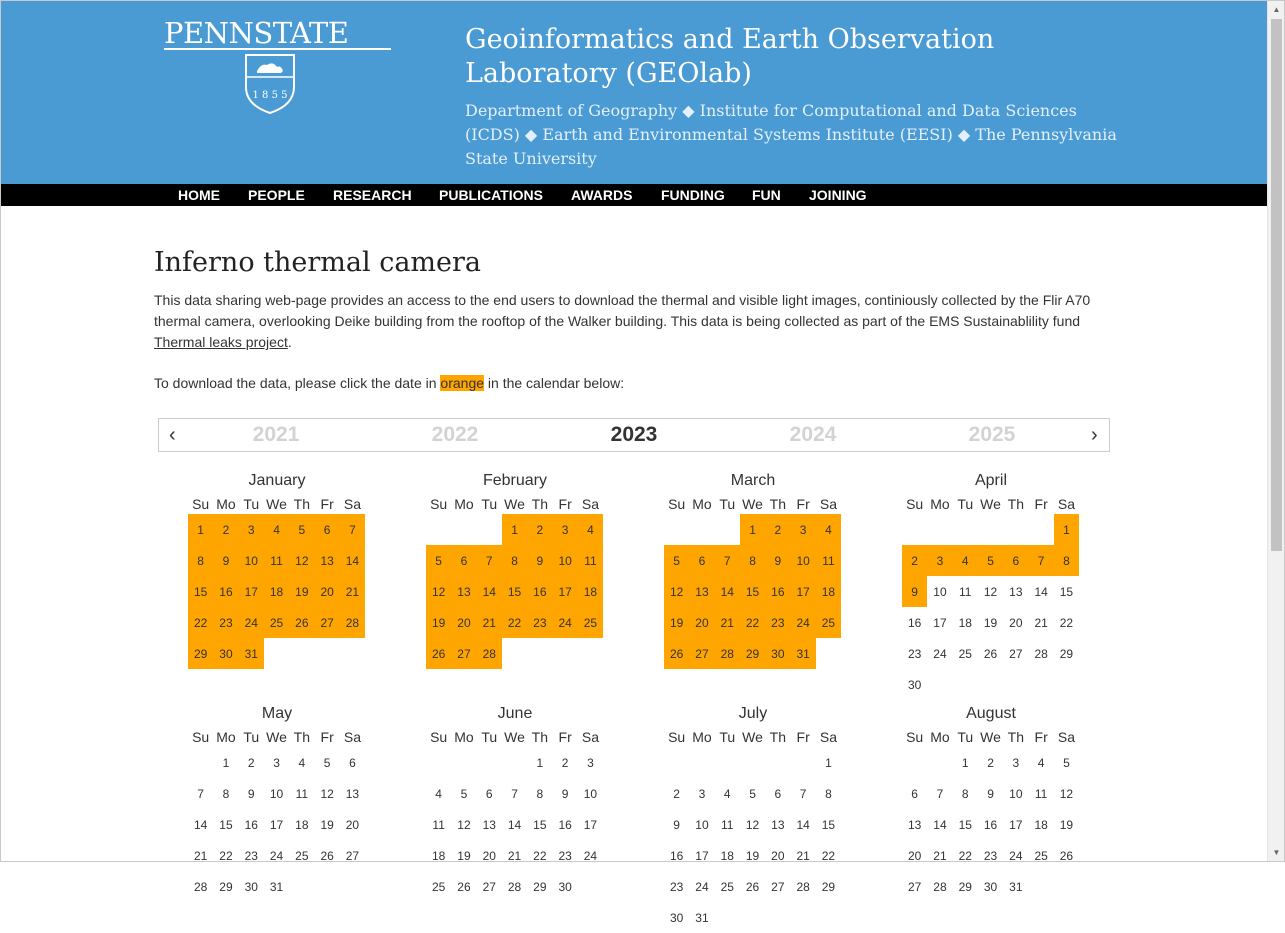  What do you see at coordinates (766, 195) in the screenshot?
I see `nav-fun: FUN` at bounding box center [766, 195].